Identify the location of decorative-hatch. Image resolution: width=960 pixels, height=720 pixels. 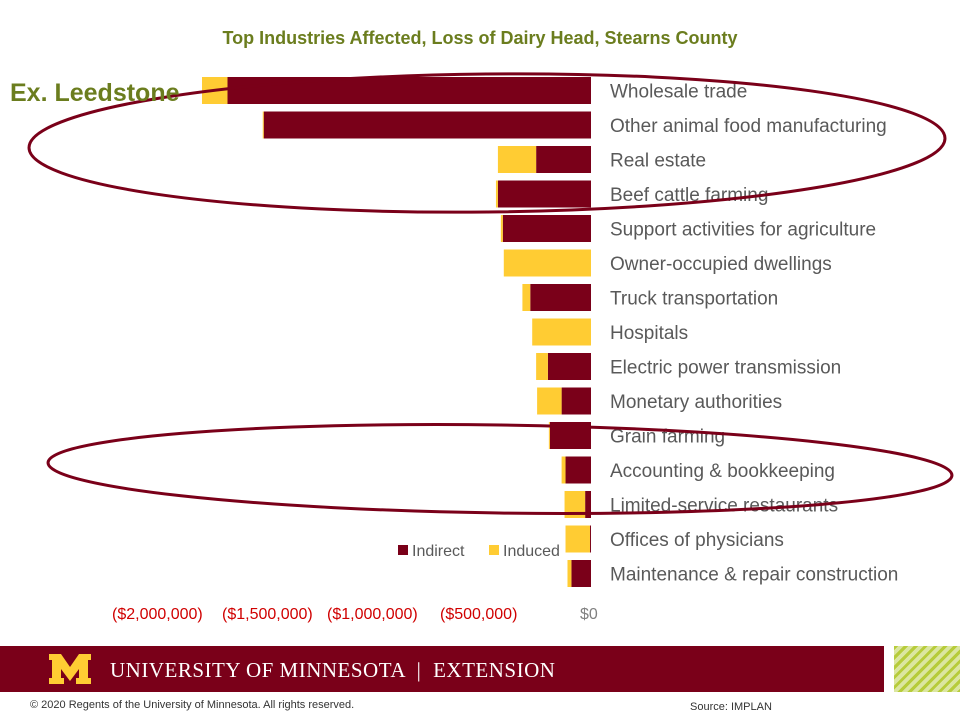
(927, 669).